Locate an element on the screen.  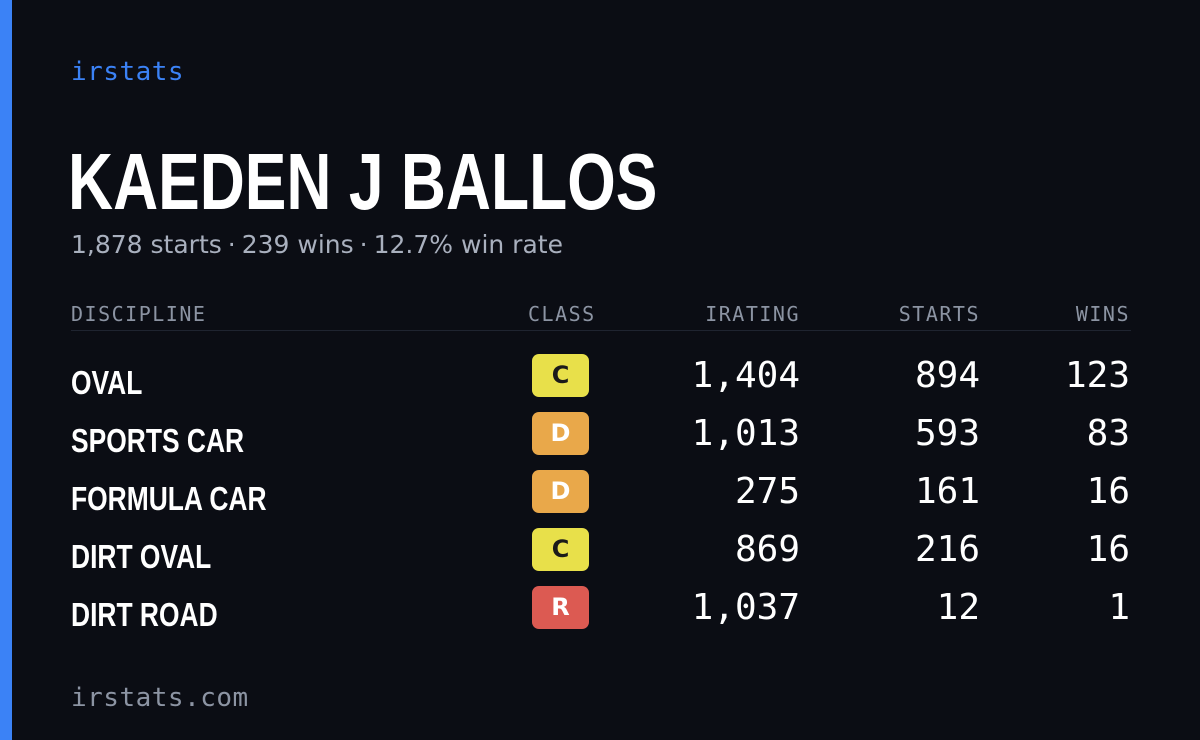
footer-url: irstats.com is located at coordinates (160, 698).